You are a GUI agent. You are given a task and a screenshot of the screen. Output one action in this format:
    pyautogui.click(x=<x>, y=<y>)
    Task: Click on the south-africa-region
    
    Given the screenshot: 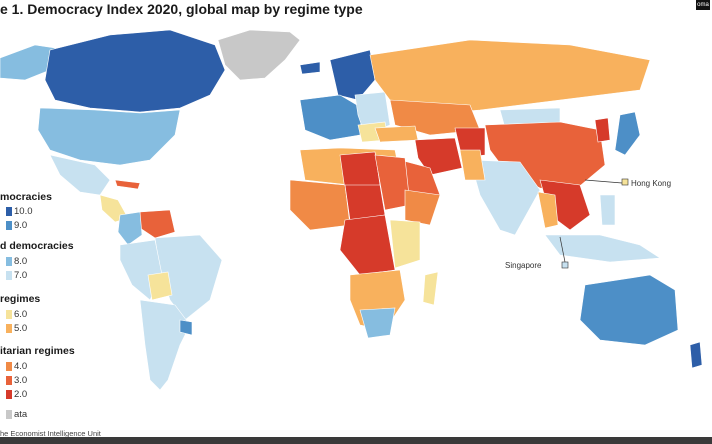 What is the action you would take?
    pyautogui.click(x=377, y=323)
    